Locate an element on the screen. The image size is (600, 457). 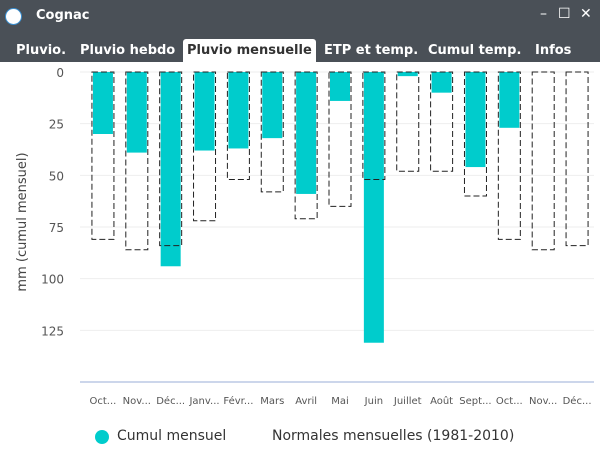
y-tick-label: 125 is located at coordinates (52, 331).